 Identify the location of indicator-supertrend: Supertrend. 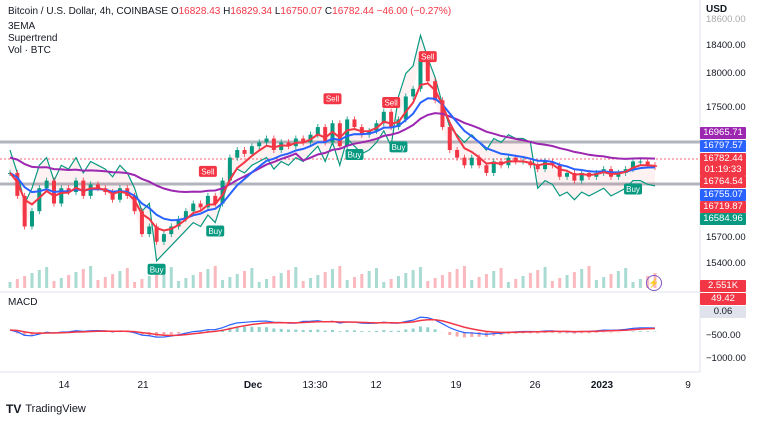
(33, 38).